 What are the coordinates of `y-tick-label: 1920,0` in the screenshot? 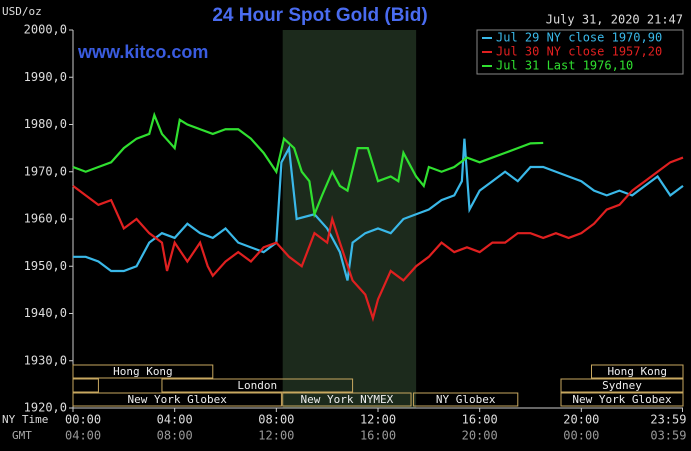 It's located at (45, 408).